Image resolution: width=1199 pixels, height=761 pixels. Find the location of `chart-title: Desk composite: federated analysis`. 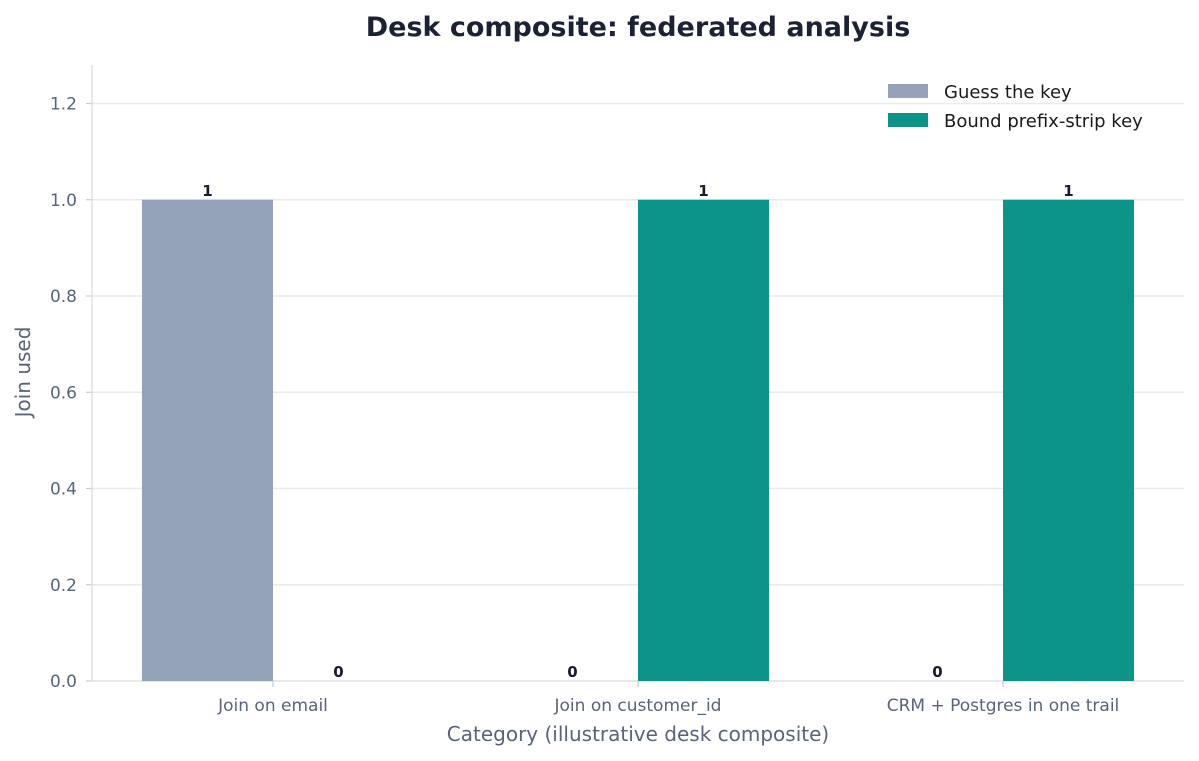

chart-title: Desk composite: federated analysis is located at coordinates (638, 27).